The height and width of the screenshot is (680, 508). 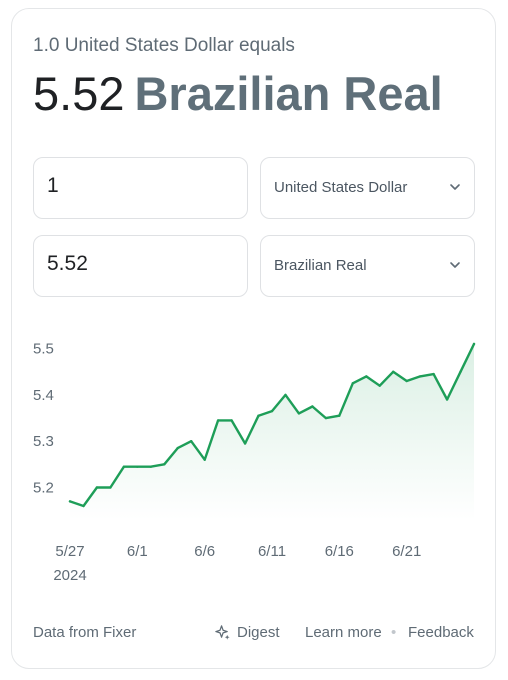 What do you see at coordinates (137, 551) in the screenshot?
I see `x-tick-label: 6/1` at bounding box center [137, 551].